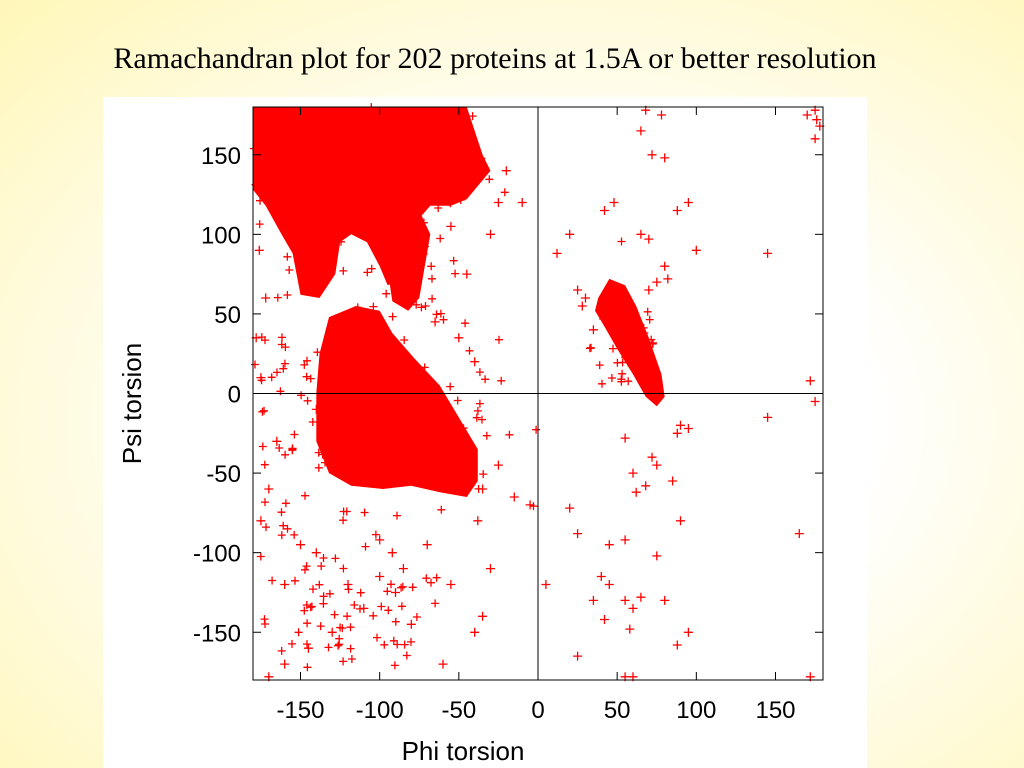  What do you see at coordinates (227, 315) in the screenshot?
I see `y-tick-label: 50` at bounding box center [227, 315].